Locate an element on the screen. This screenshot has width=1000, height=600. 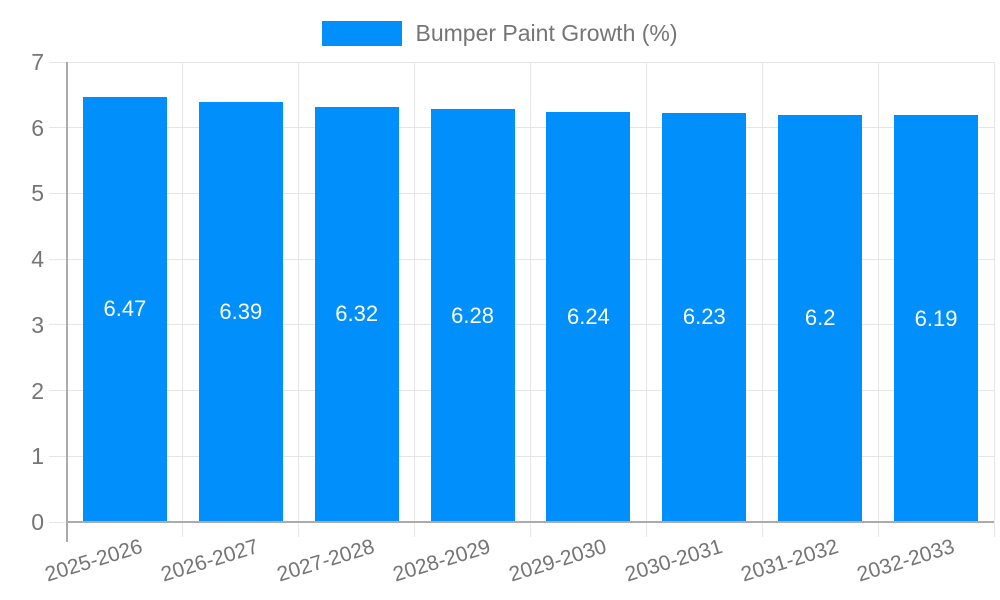
bar-value-label: 6.32 is located at coordinates (357, 314).